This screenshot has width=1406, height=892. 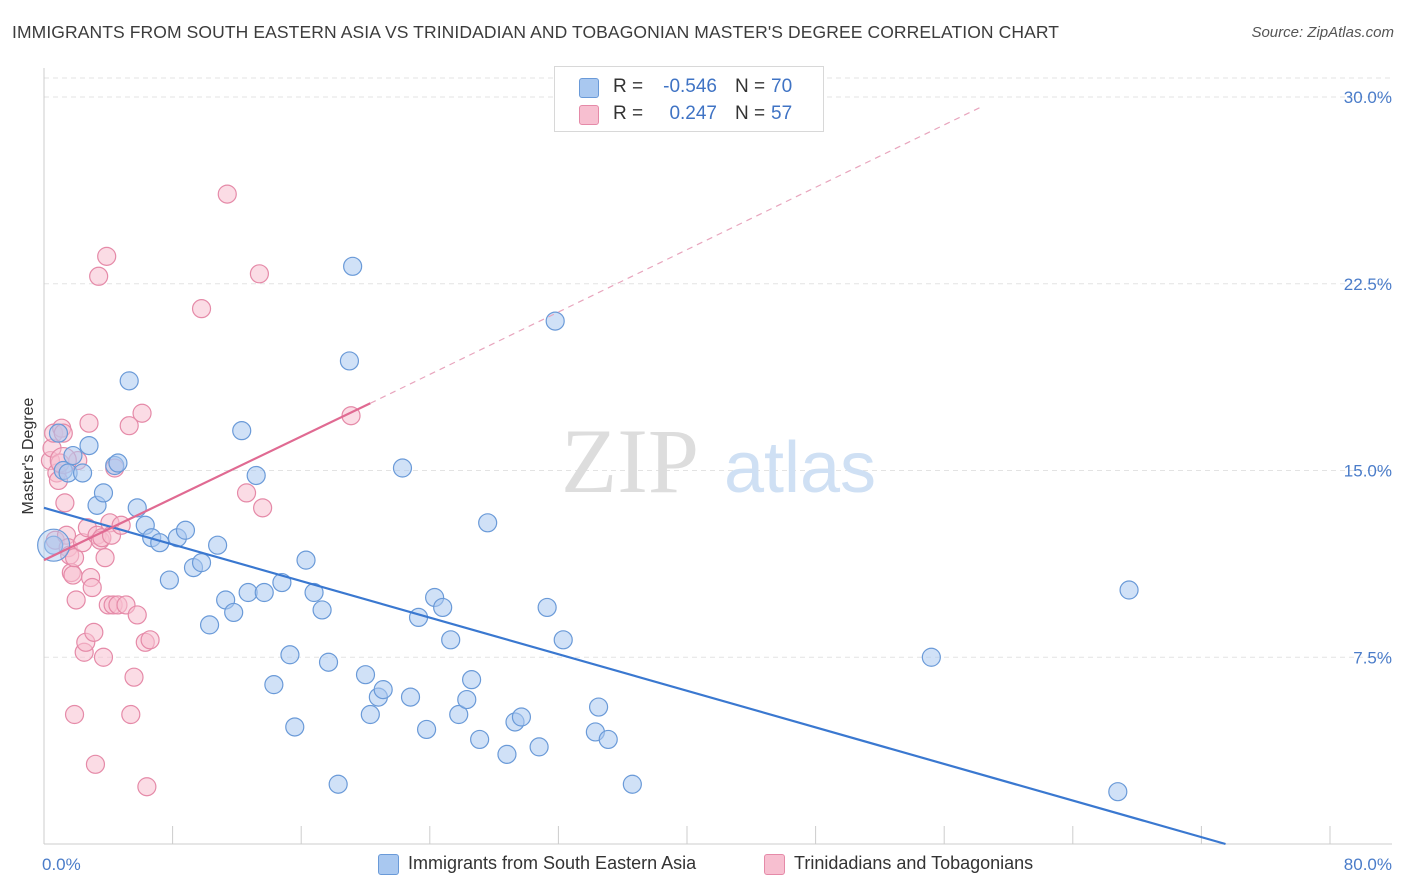 I want to click on y-tick-label: 15.0%, so click(x=1368, y=471).